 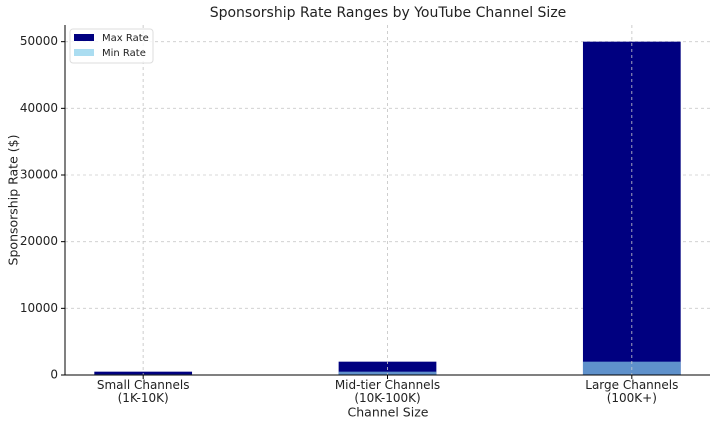 What do you see at coordinates (124, 53) in the screenshot?
I see `legend-label: Min Rate` at bounding box center [124, 53].